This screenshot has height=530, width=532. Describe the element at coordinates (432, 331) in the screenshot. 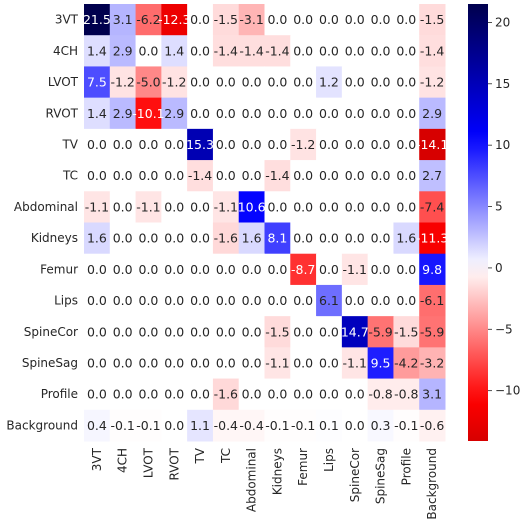

I see `cell-value-label: -5.9` at that location.